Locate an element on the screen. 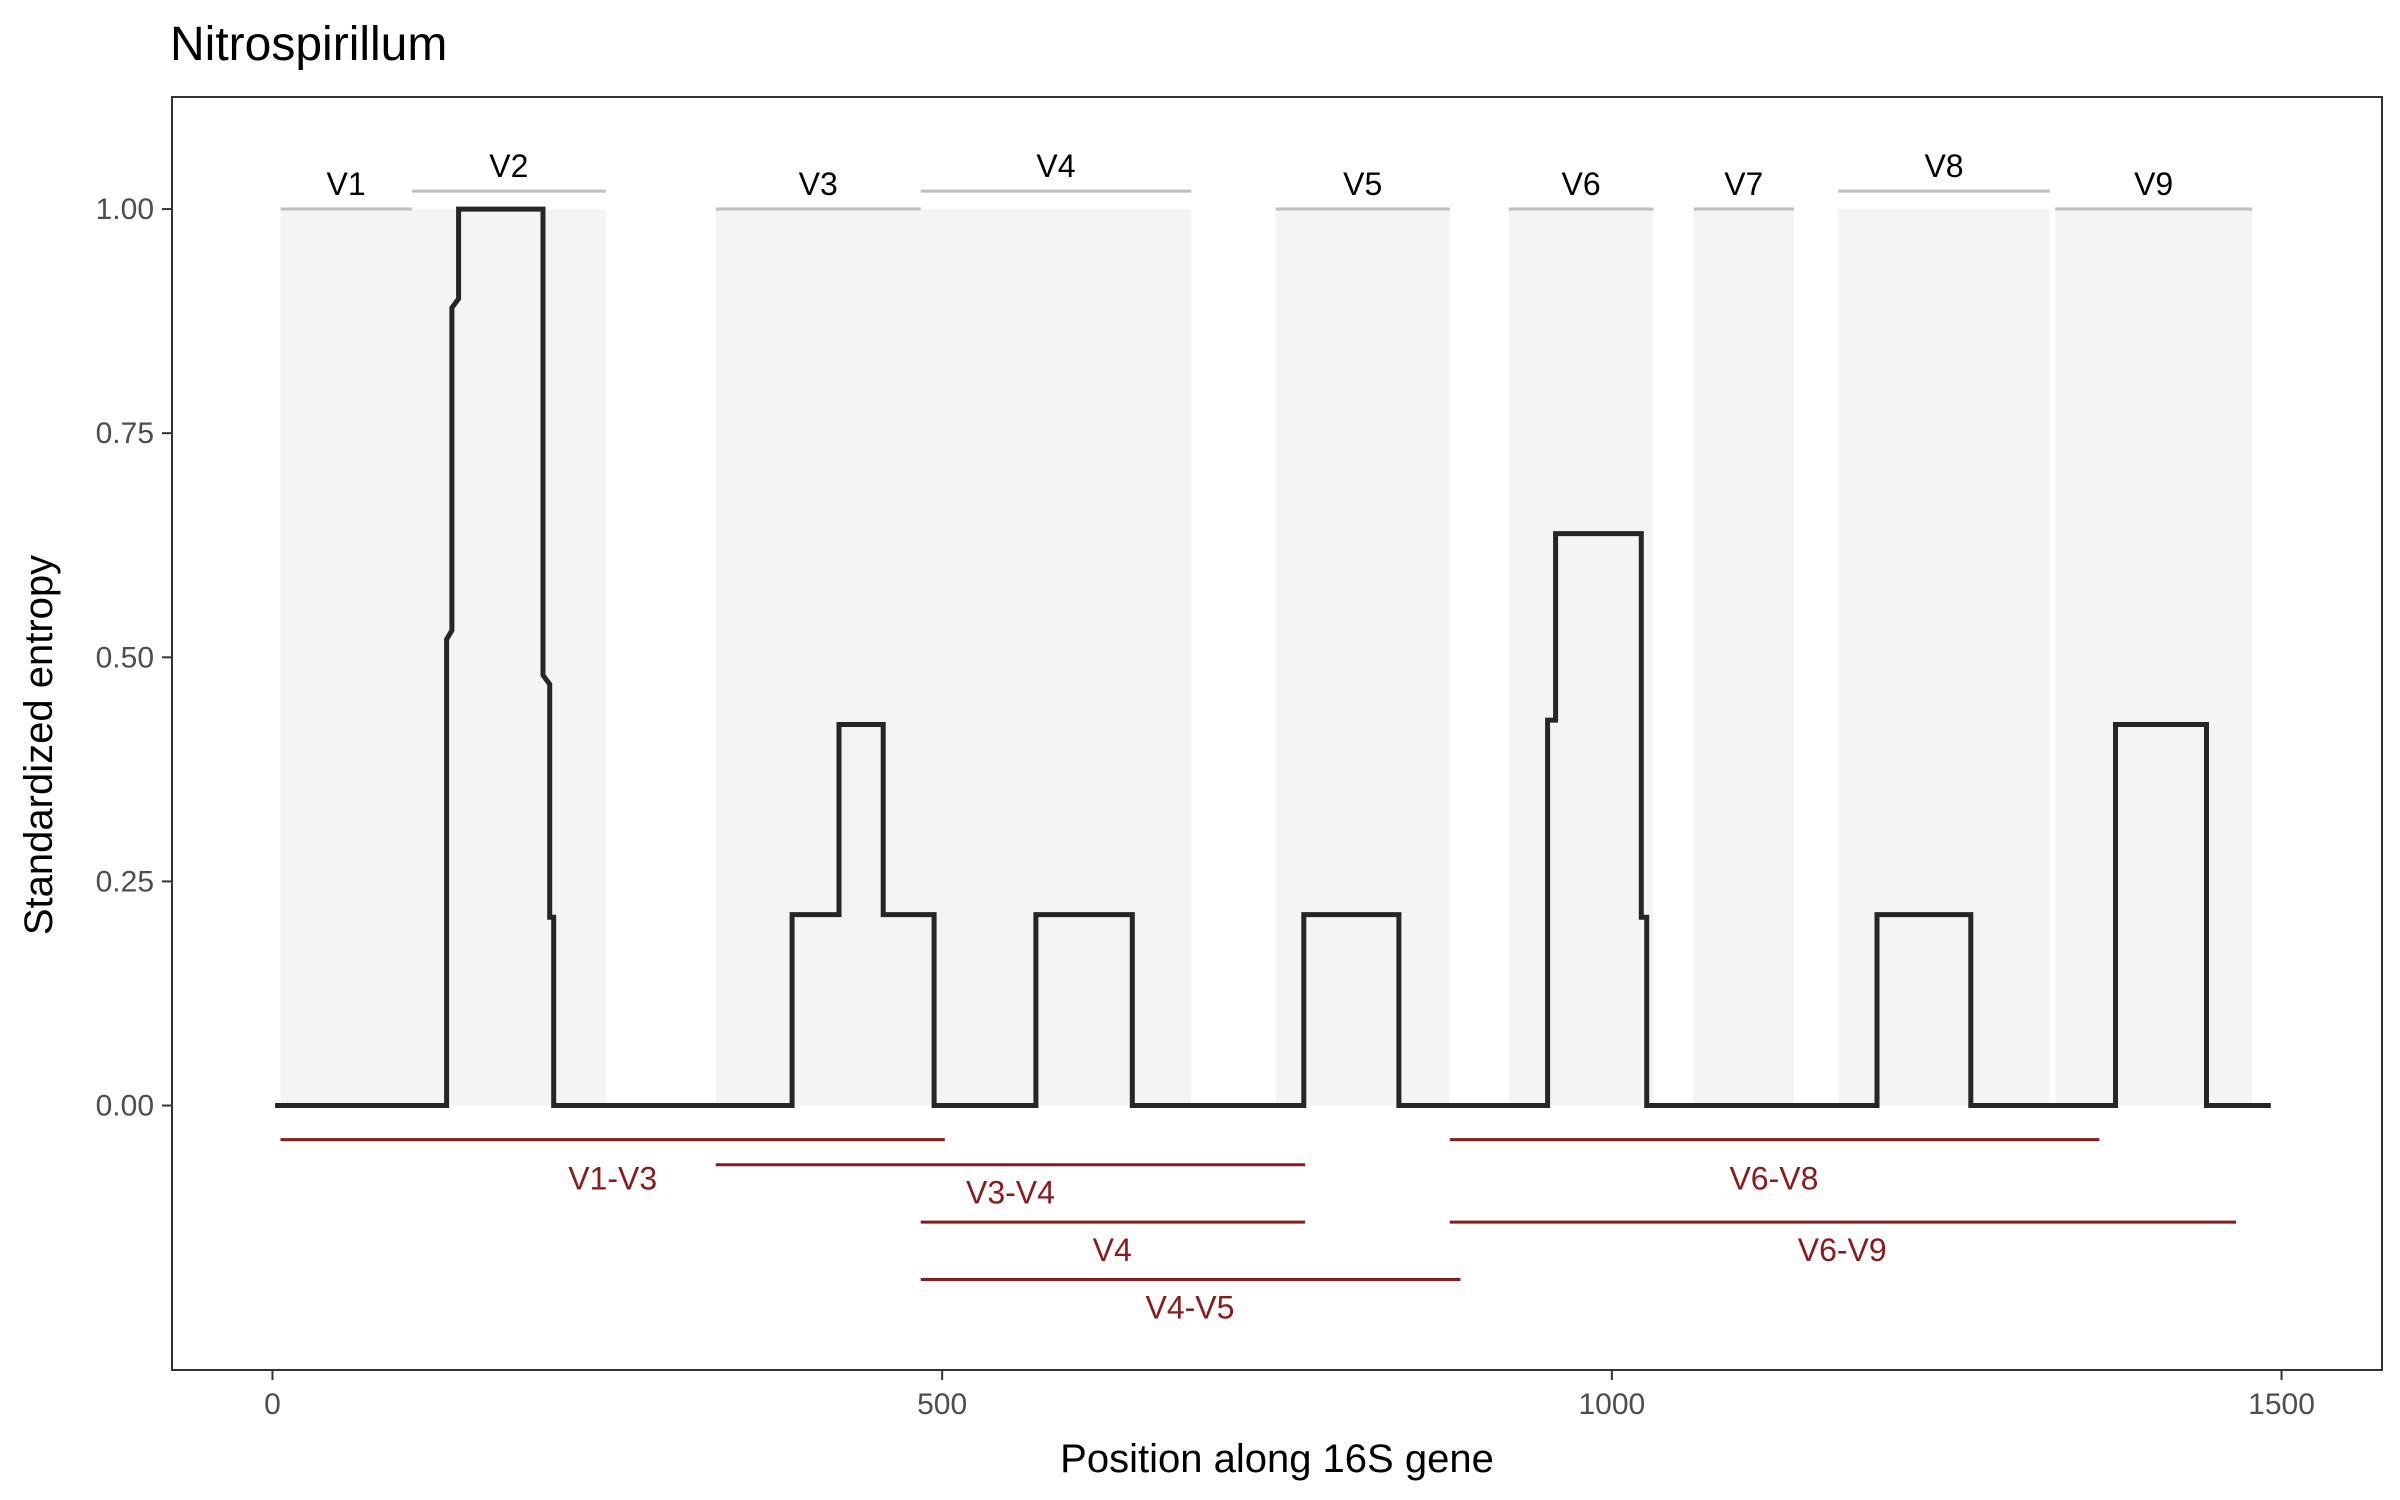 This screenshot has height=1500, width=2400. y-axis-title: Standardized entropy is located at coordinates (39, 745).